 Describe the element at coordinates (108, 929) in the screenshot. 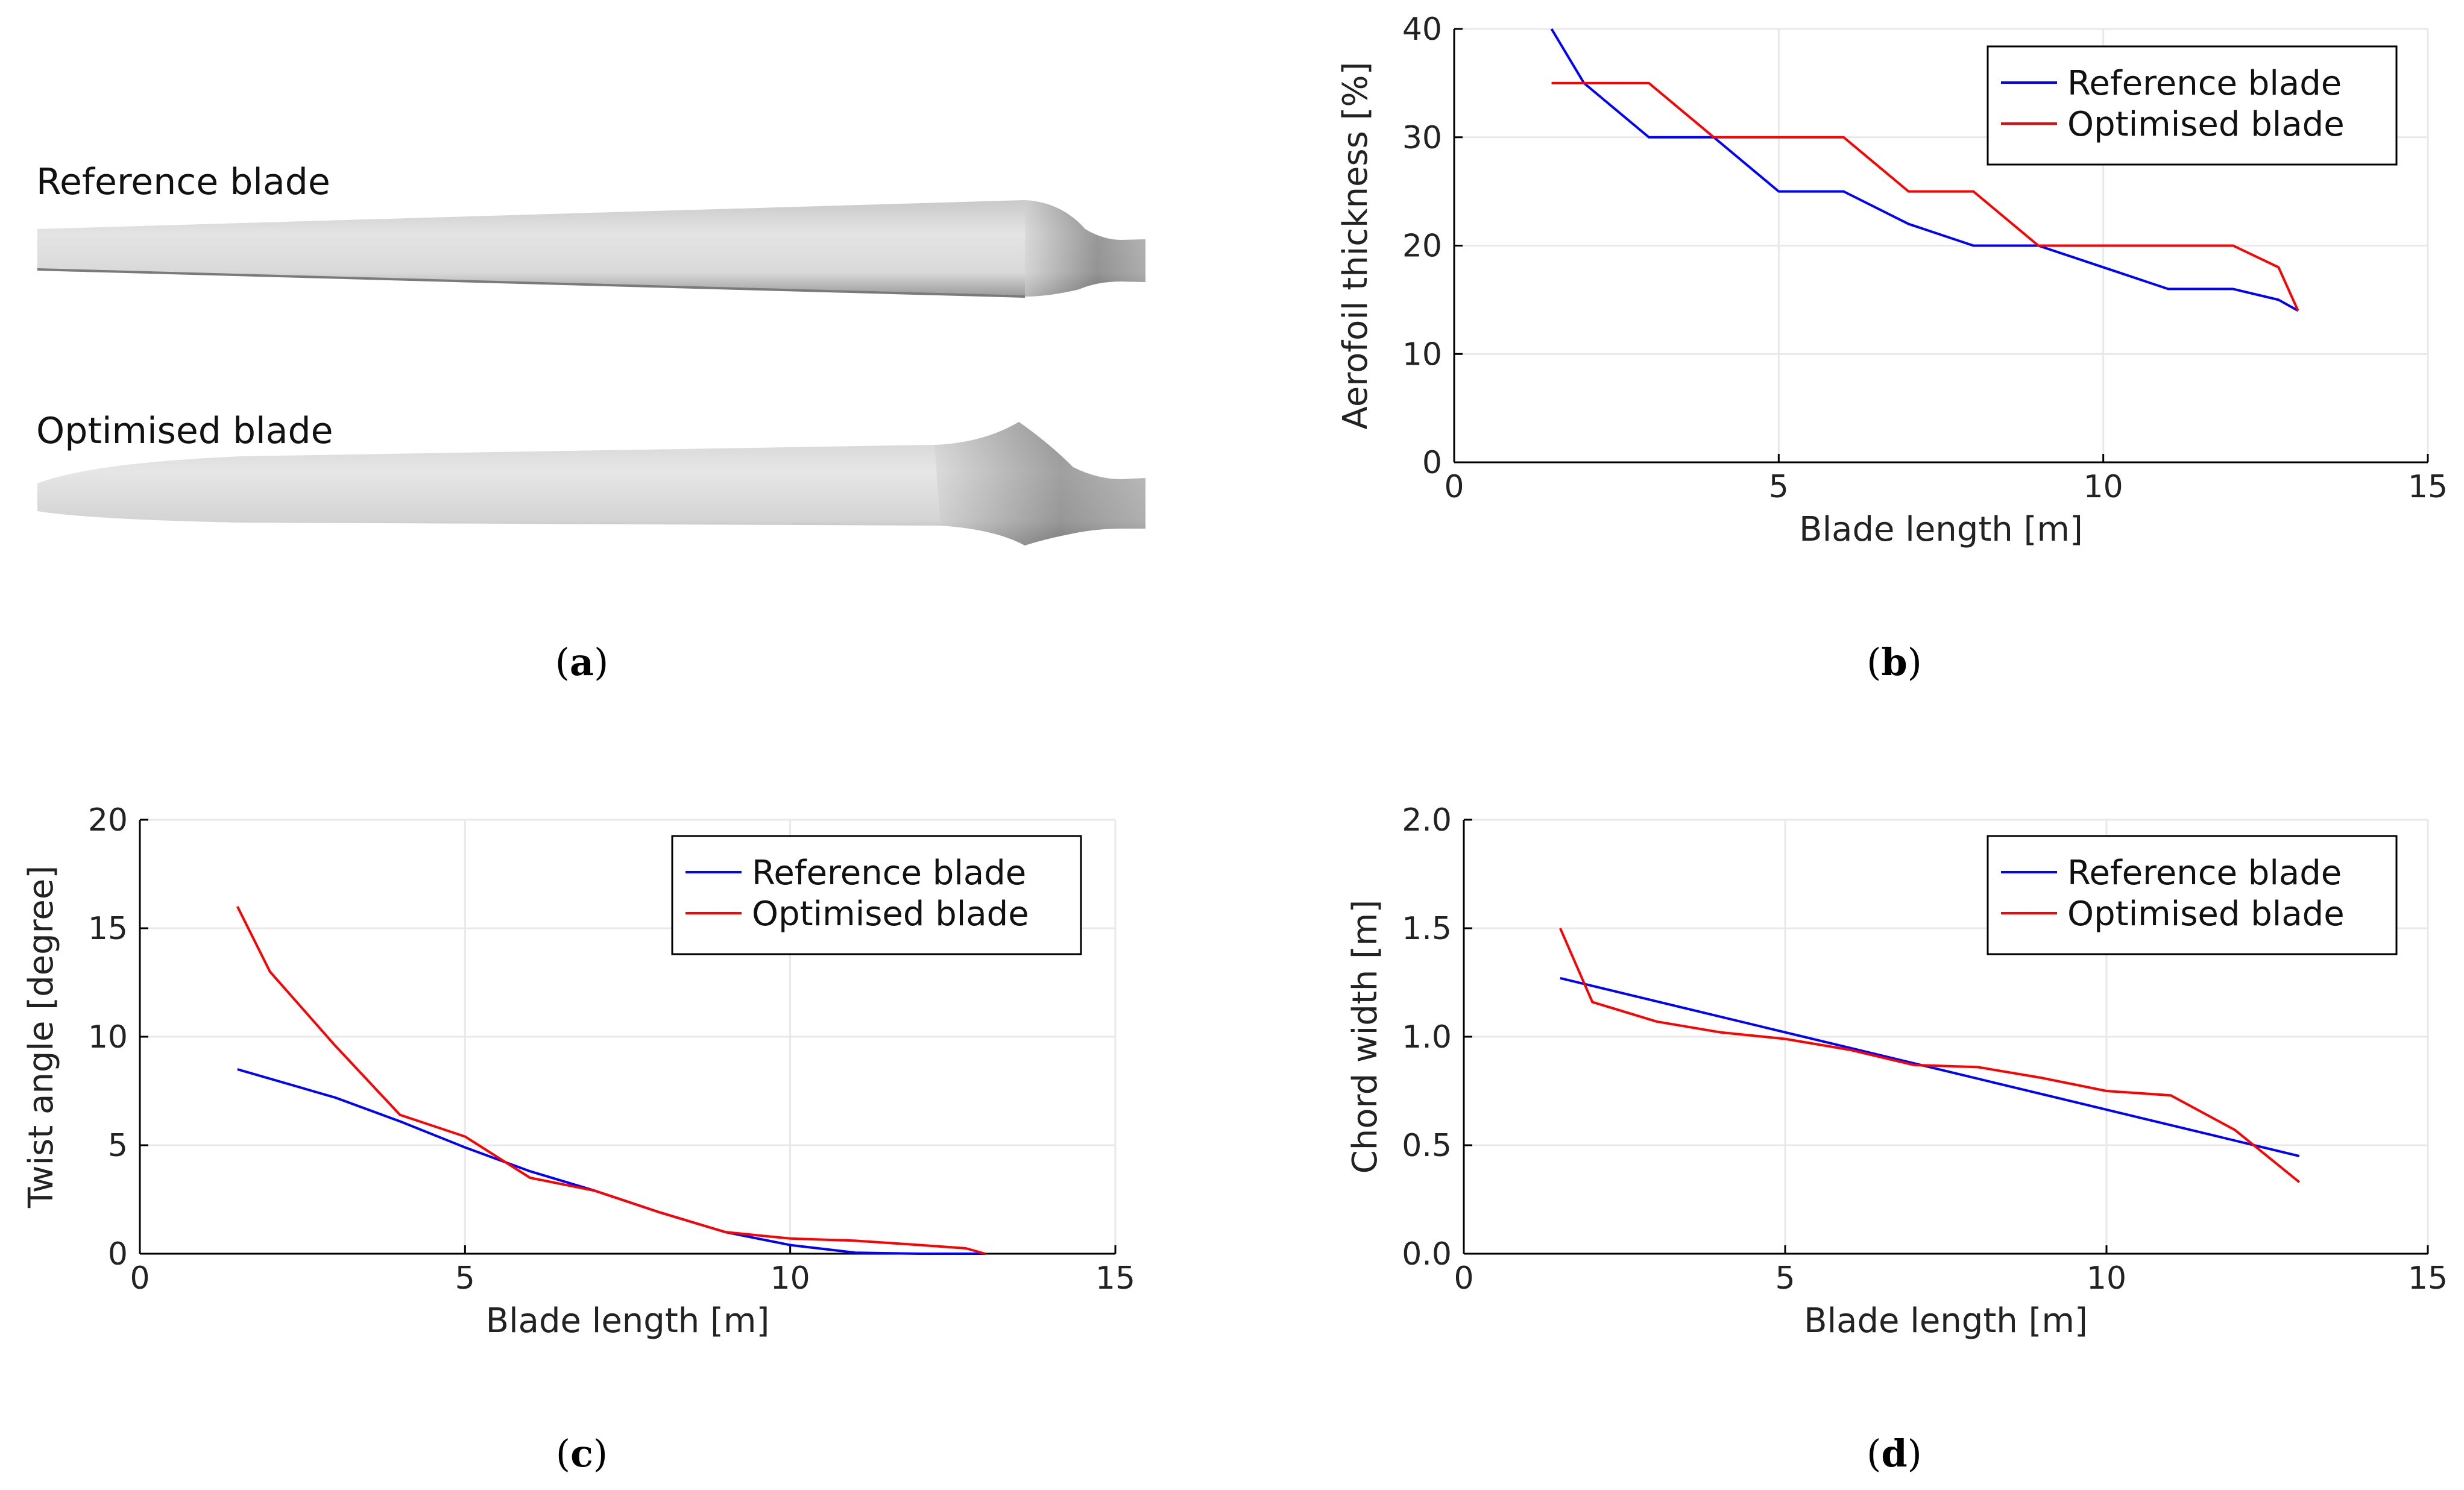

I see `y-tick-label: 15` at that location.